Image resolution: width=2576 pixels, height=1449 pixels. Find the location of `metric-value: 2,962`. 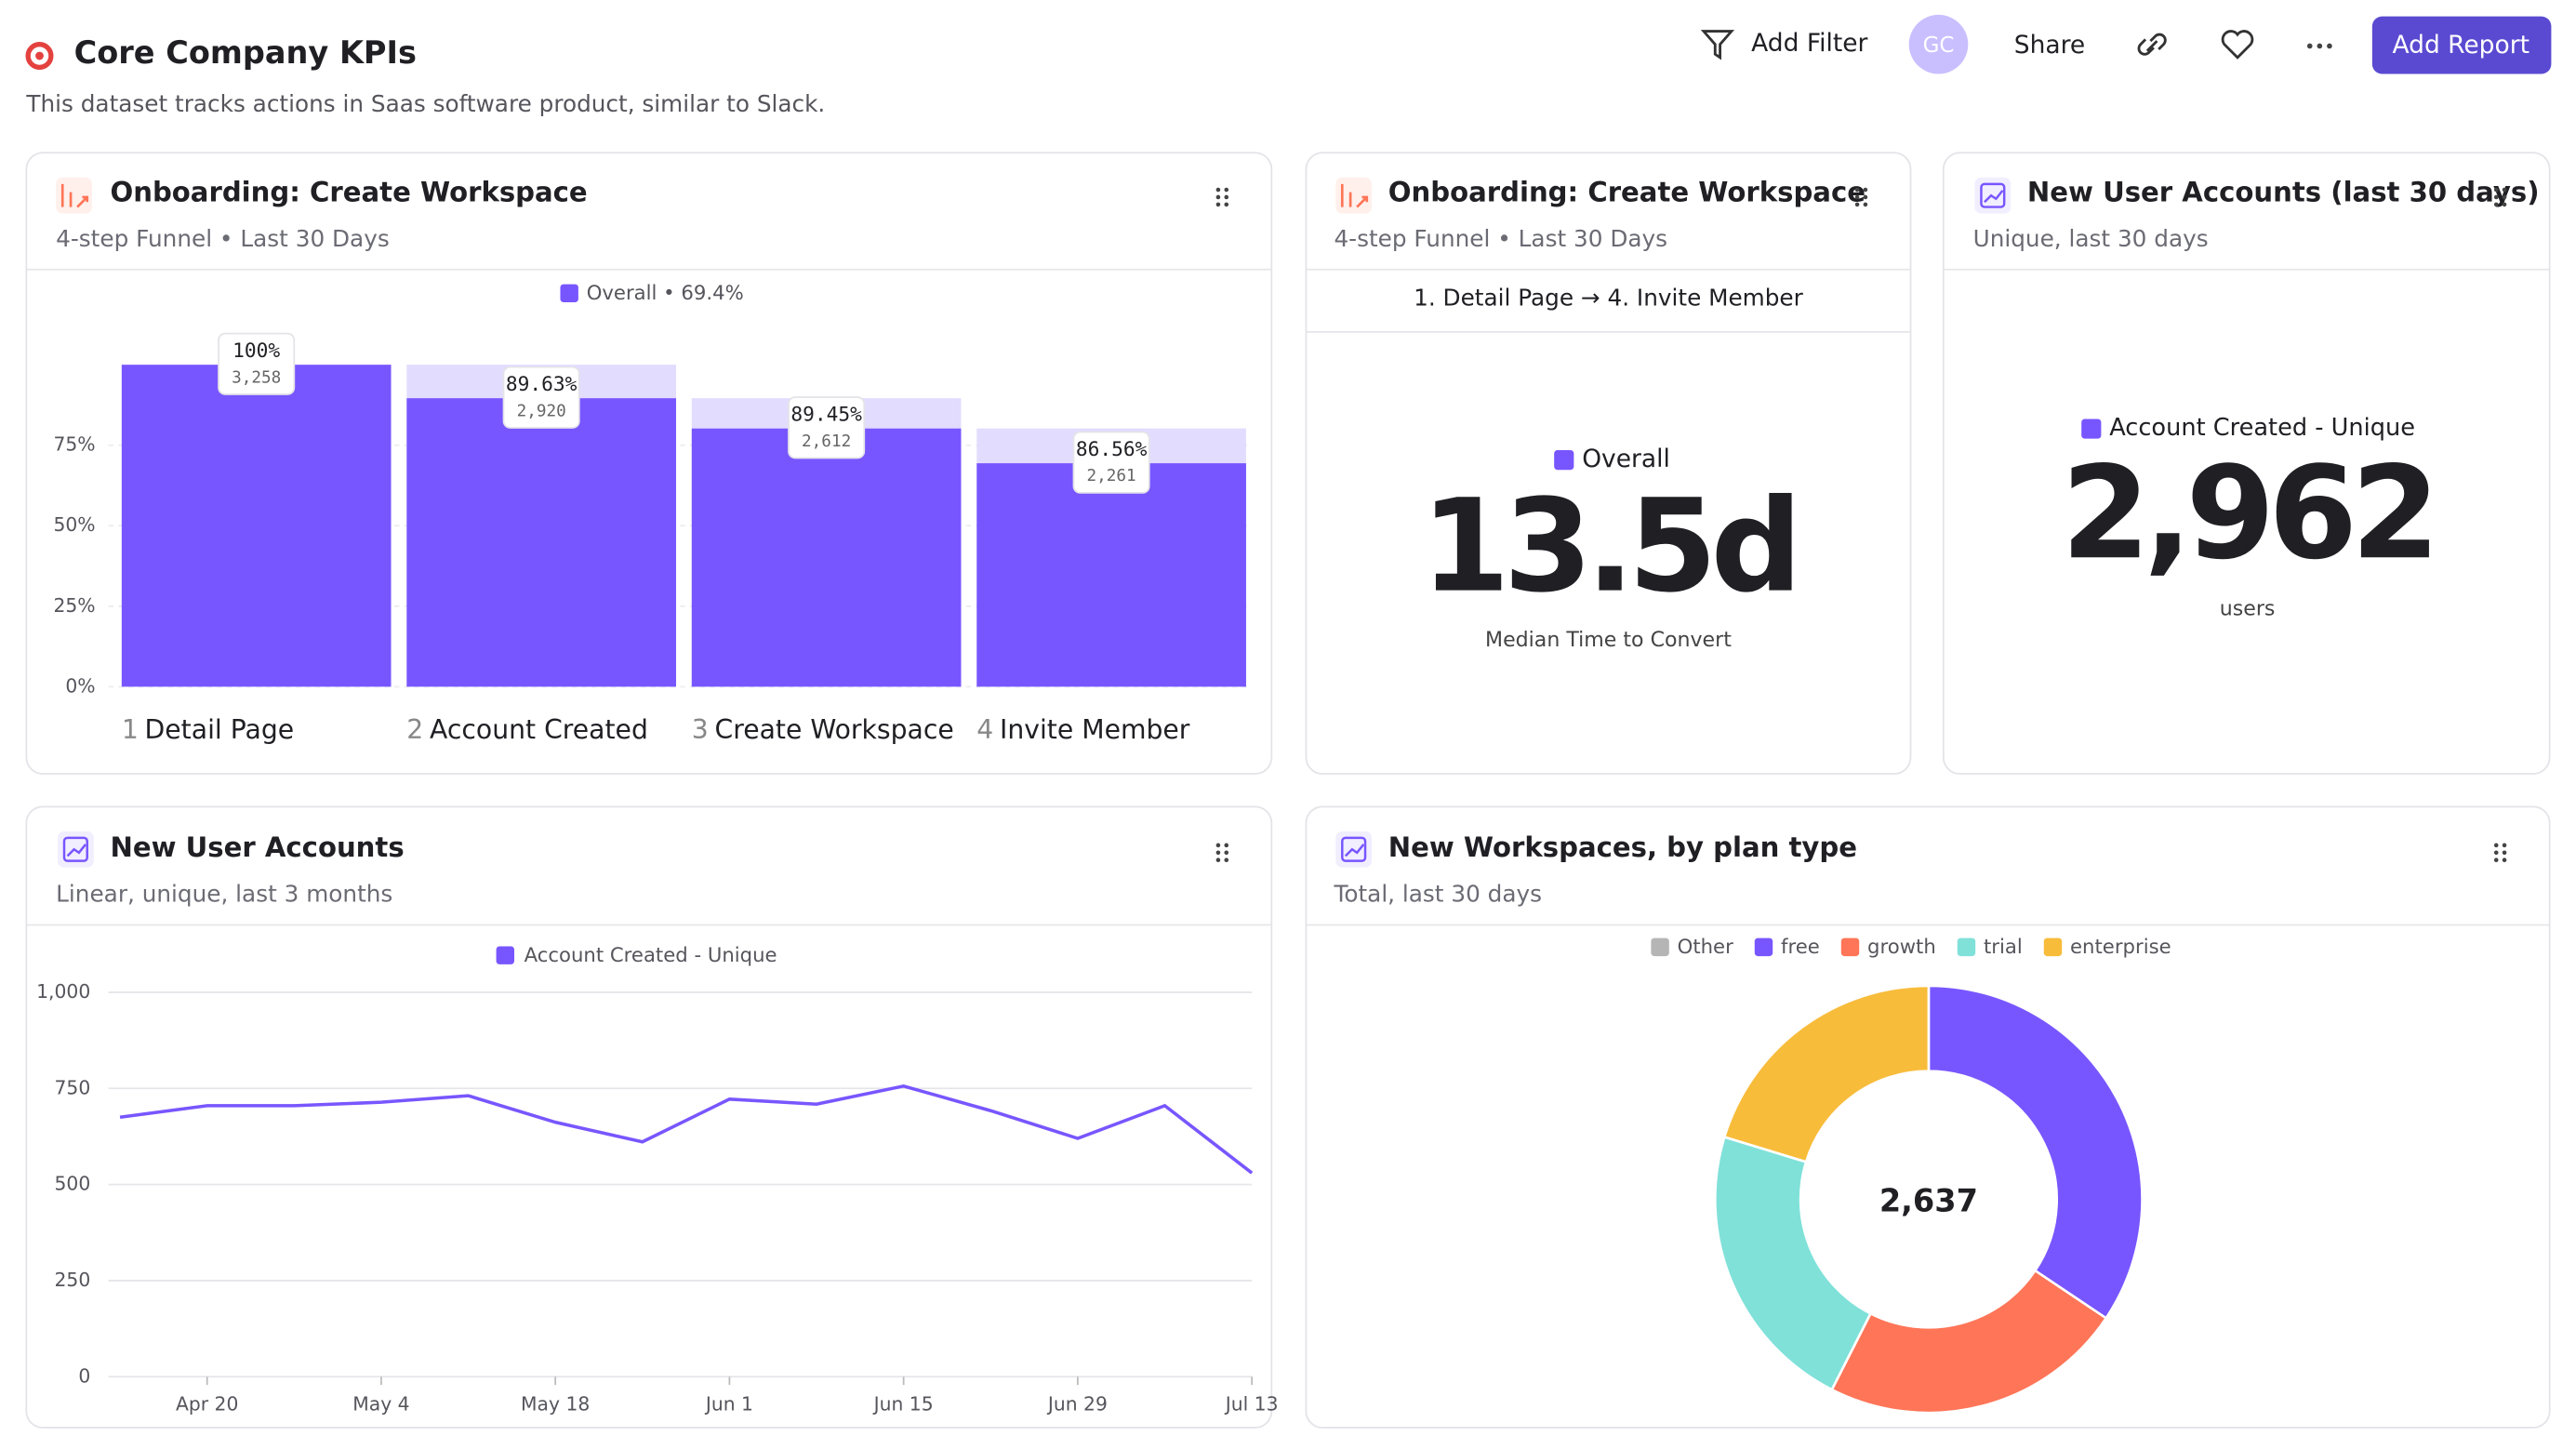

metric-value: 2,962 is located at coordinates (2247, 513).